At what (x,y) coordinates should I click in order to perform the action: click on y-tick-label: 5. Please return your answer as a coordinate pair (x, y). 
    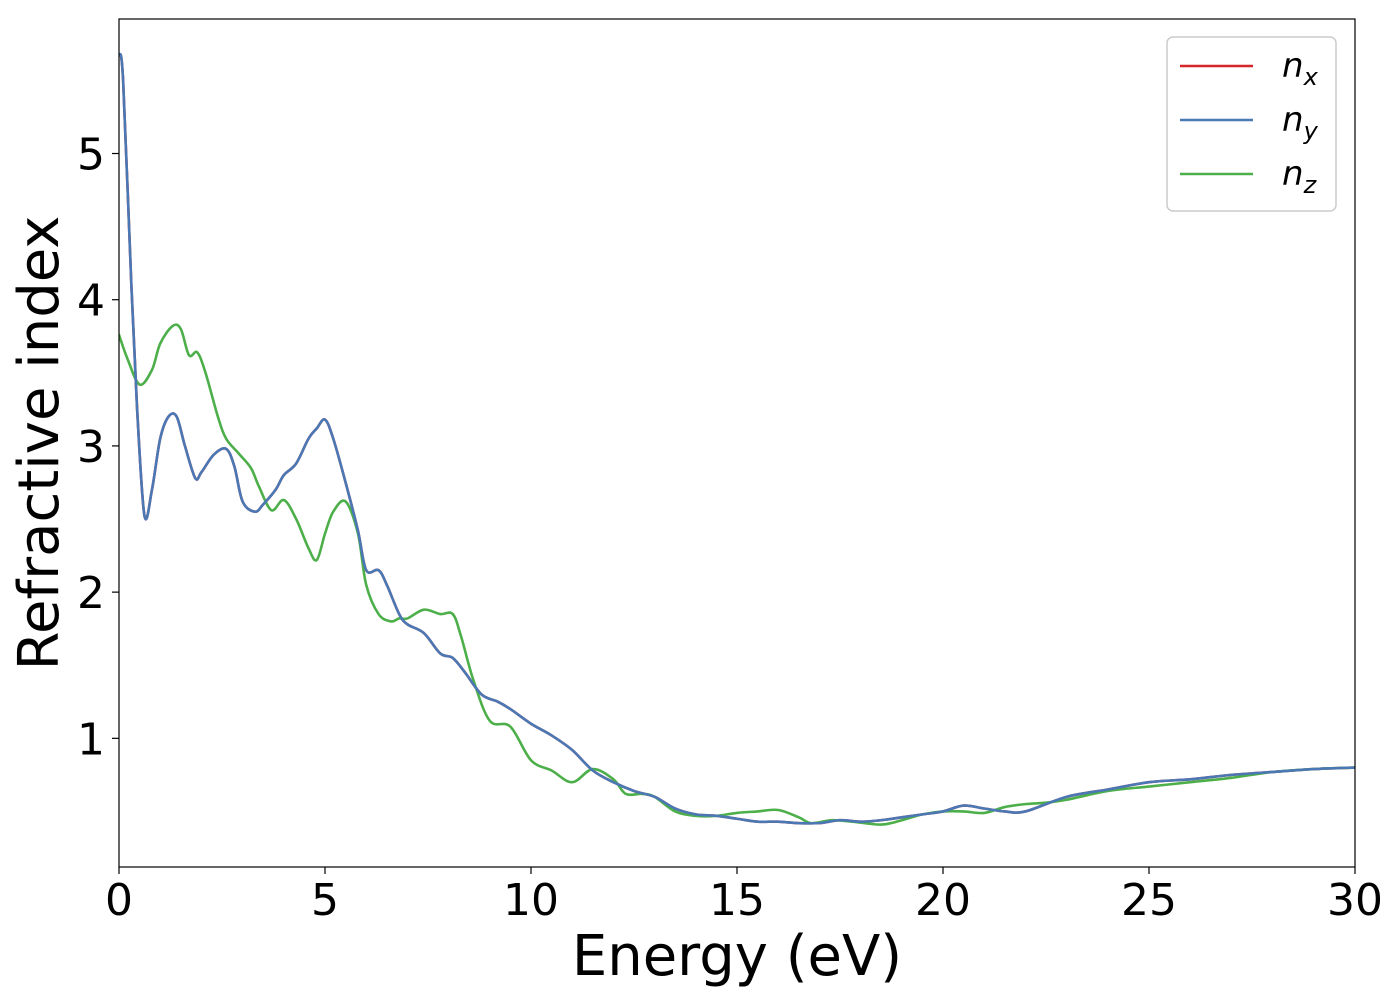
    Looking at the image, I should click on (91, 155).